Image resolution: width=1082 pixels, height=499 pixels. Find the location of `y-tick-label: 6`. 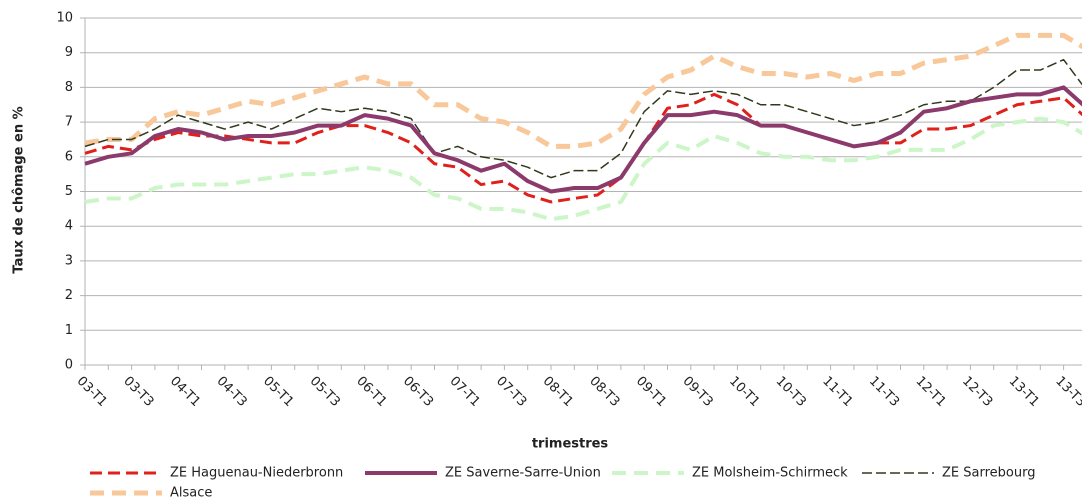

y-tick-label: 6 is located at coordinates (69, 156).